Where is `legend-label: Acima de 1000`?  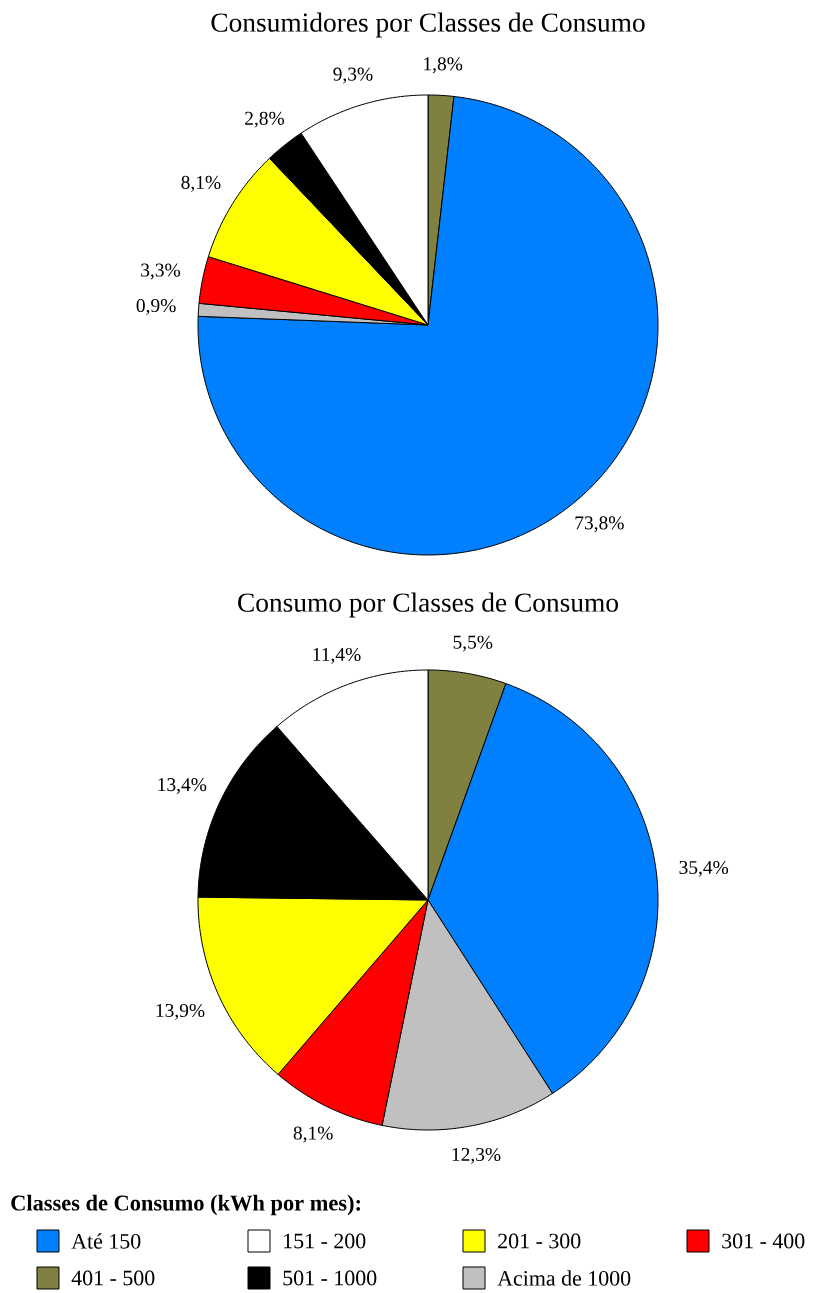
legend-label: Acima de 1000 is located at coordinates (564, 1278).